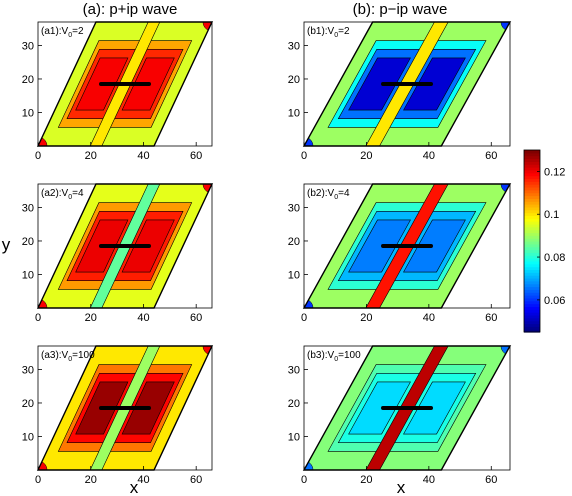  I want to click on panel-b2: 0 20 40 60 10 20 30 (b2):V0=4, so click(400, 253).